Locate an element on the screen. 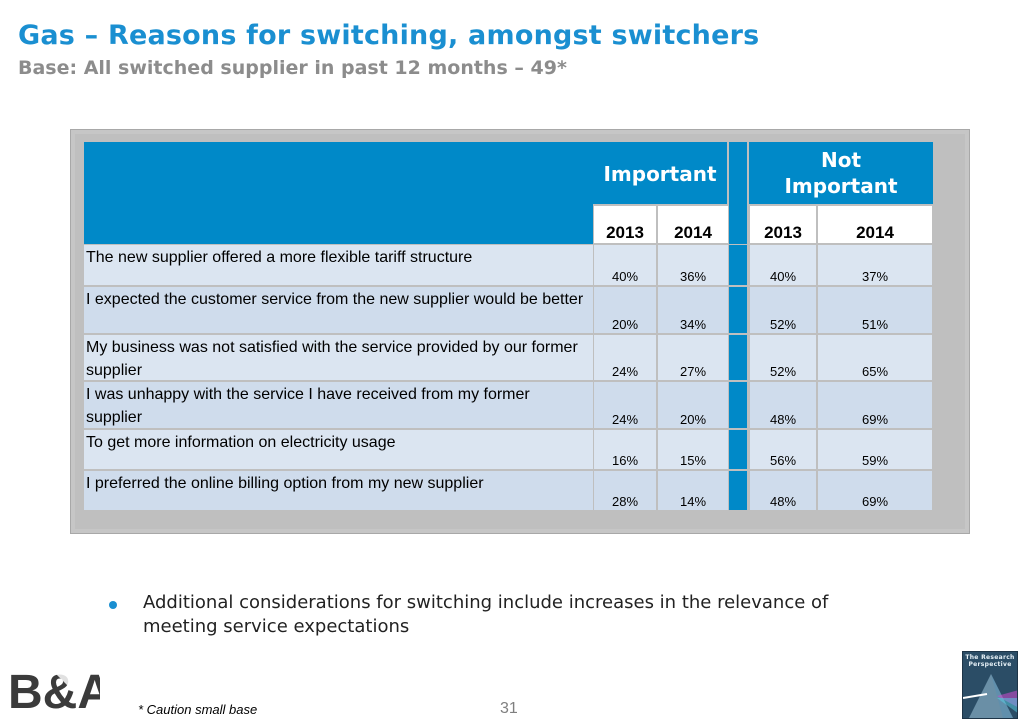  table-header-blank is located at coordinates (338, 193).